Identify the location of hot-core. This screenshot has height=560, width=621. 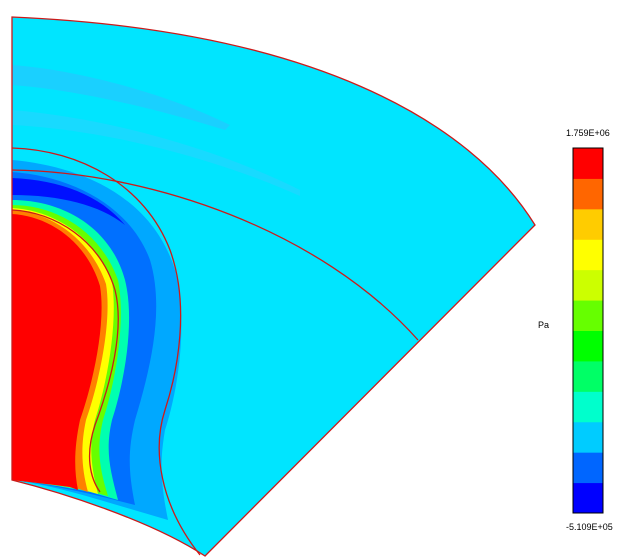
(57, 352).